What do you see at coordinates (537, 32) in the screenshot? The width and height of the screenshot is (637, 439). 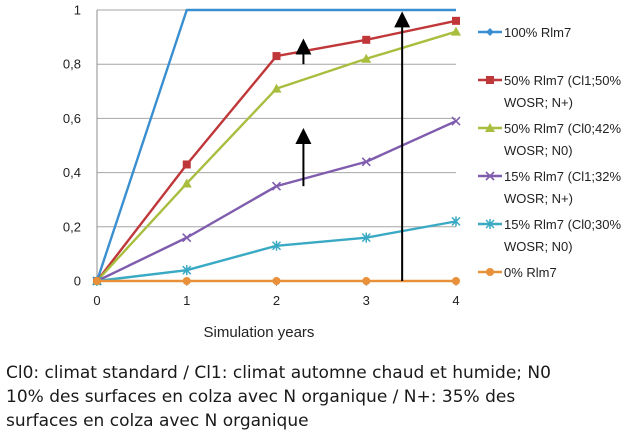 I see `legend-label: 100% Rlm7` at bounding box center [537, 32].